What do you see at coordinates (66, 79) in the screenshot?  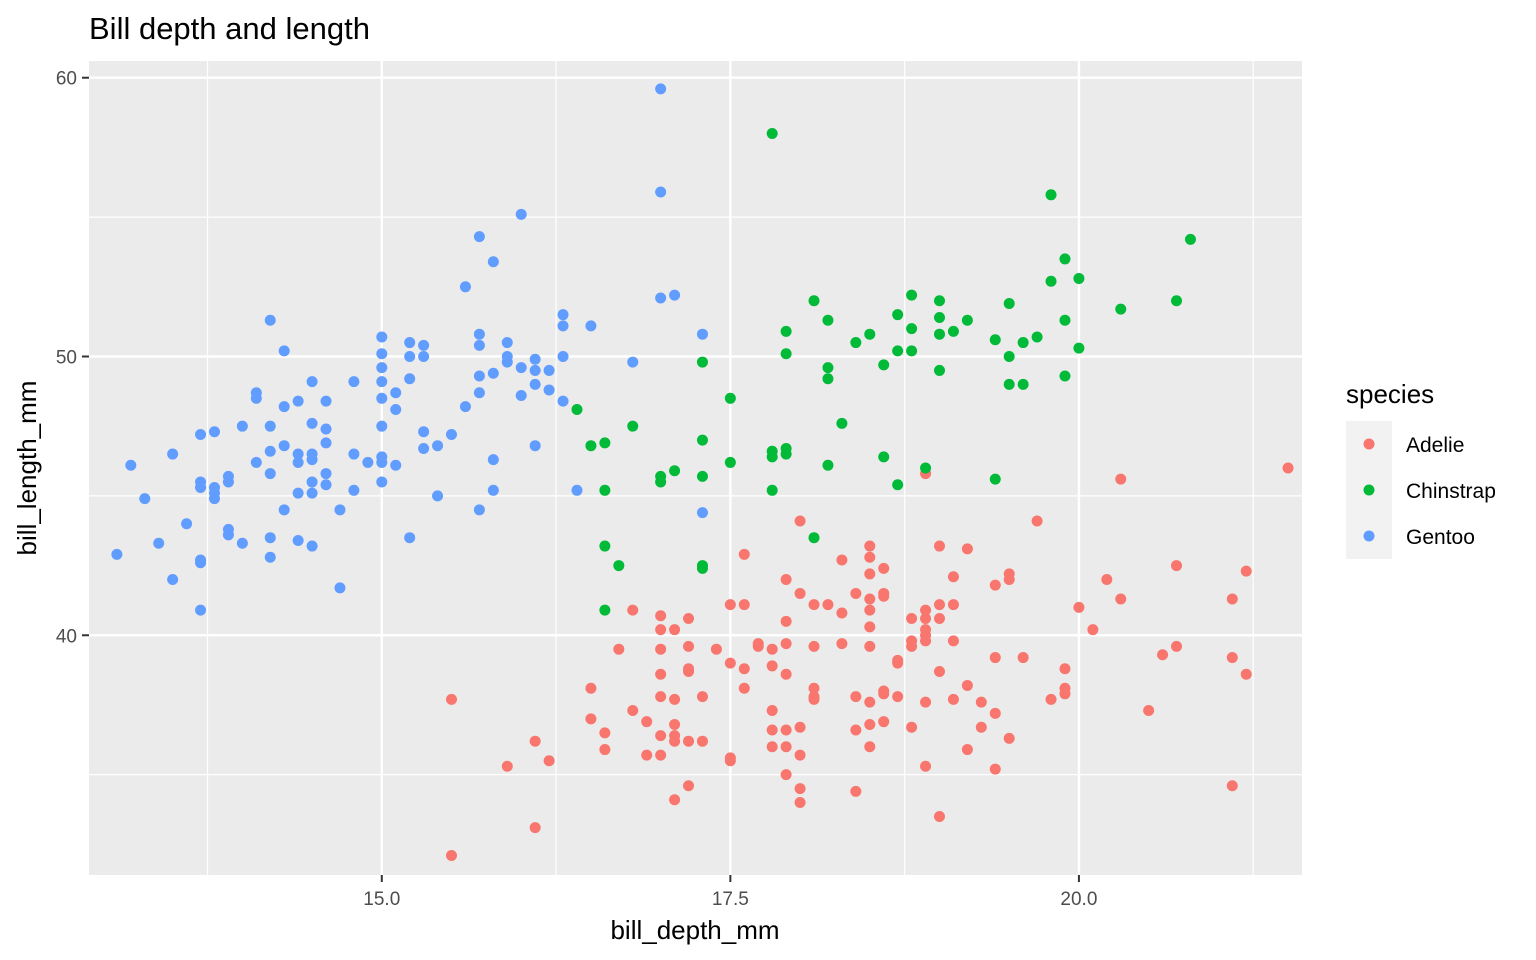 I see `y-tick-label: 60` at bounding box center [66, 79].